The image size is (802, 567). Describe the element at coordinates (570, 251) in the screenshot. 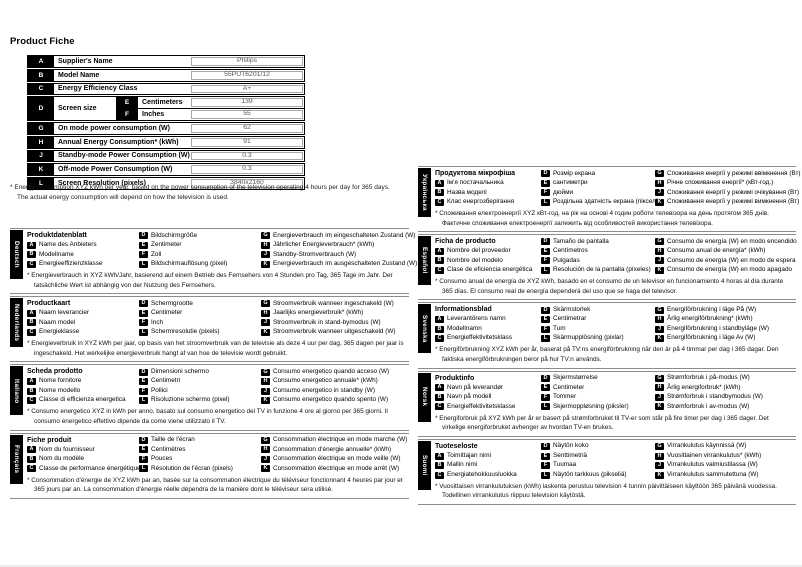

I see `spec-label: Centímetros` at that location.